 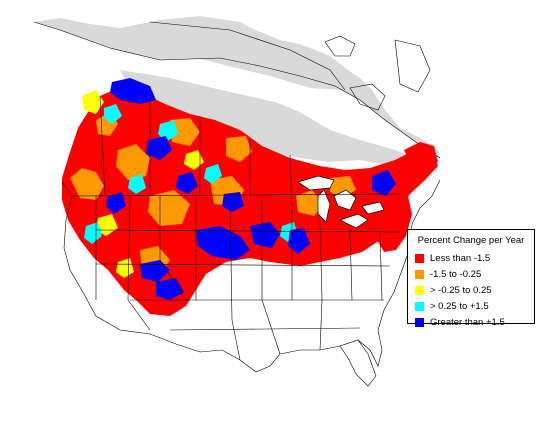 I want to click on legend-item: Greater than +1.5, so click(x=471, y=322).